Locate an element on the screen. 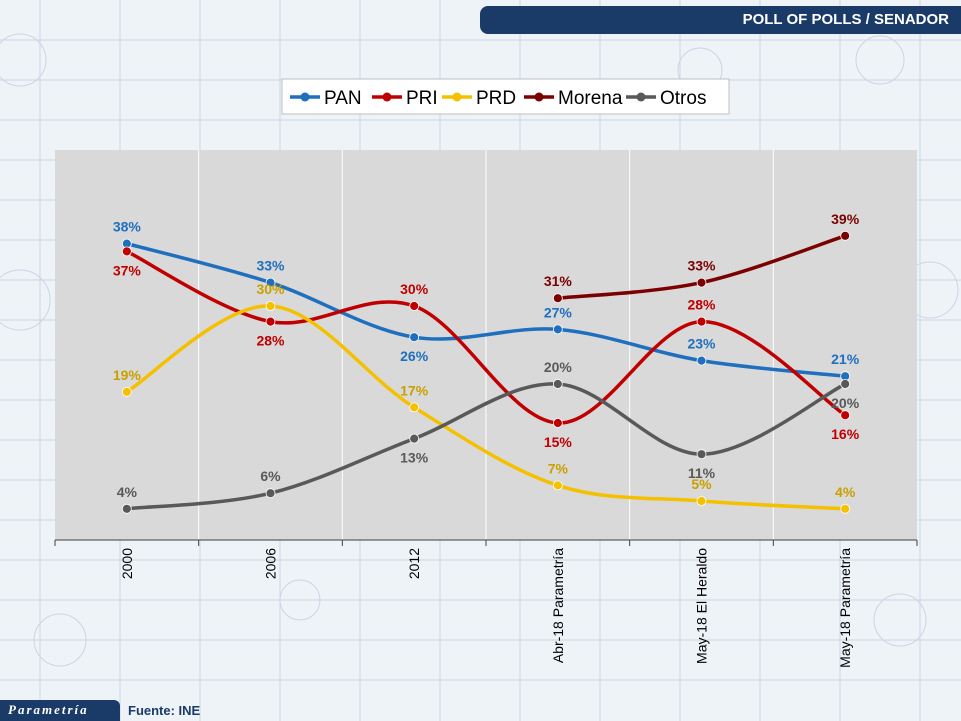  data-label-pri: 16% is located at coordinates (845, 434).